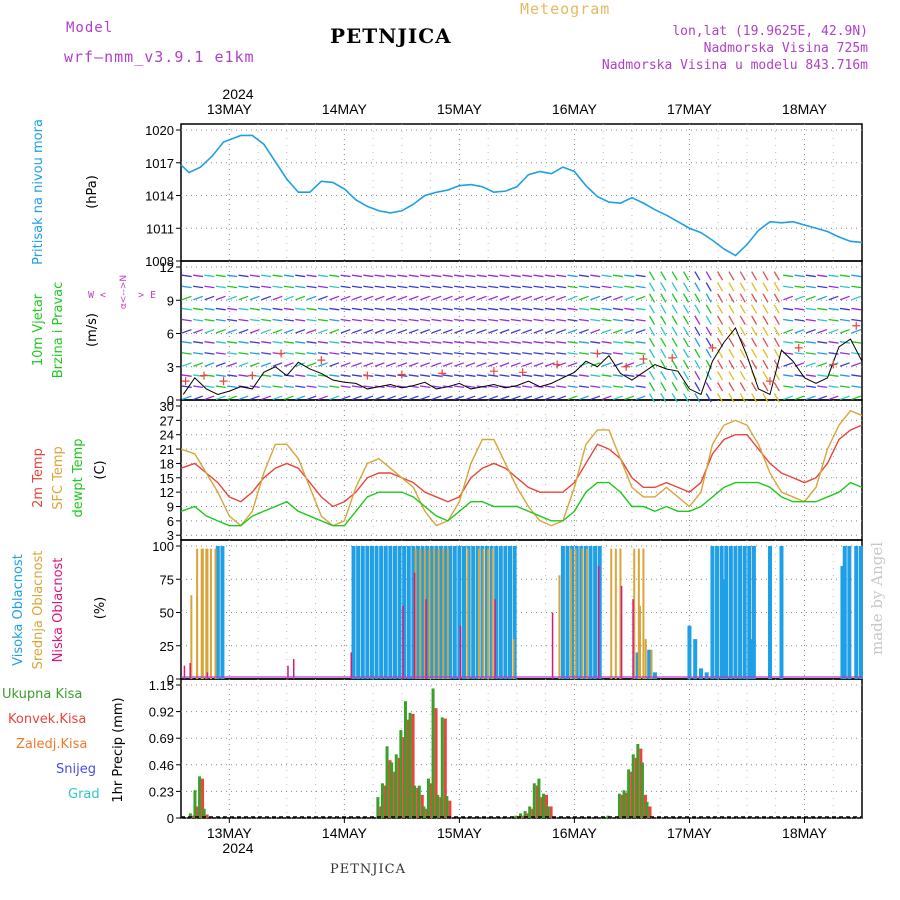 Image resolution: width=900 pixels, height=900 pixels. I want to click on clouds-ytick-label: 100, so click(163, 546).